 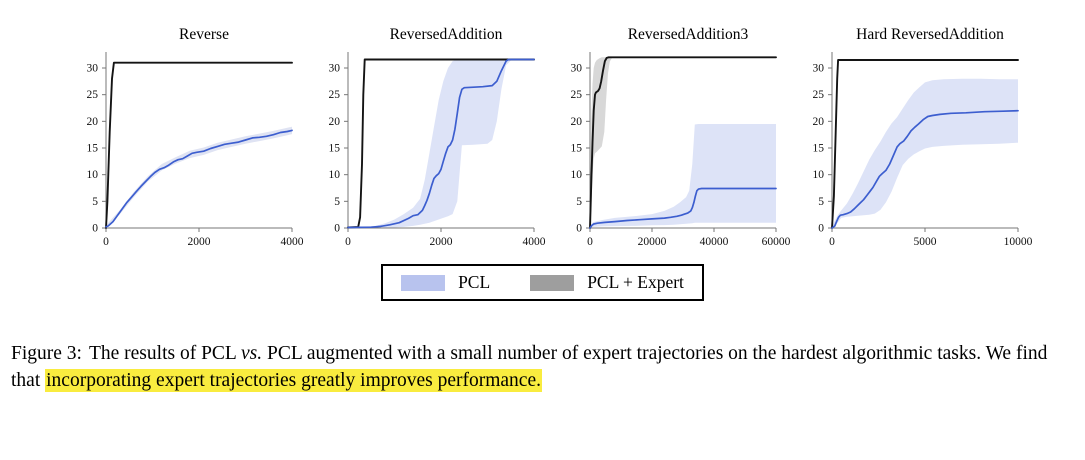 I want to click on plot-reverse: 0 5 10 15 20 25 30 0 2000 4000, so click(x=195, y=150).